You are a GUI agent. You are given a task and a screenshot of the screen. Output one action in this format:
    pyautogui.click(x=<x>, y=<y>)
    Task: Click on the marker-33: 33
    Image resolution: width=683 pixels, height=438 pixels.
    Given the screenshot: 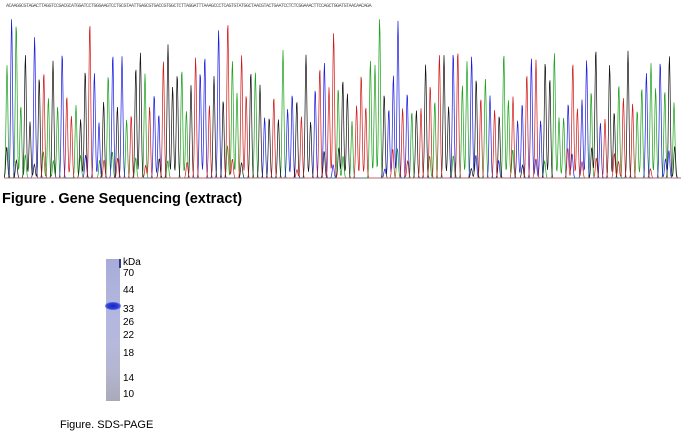 What is the action you would take?
    pyautogui.click(x=129, y=309)
    